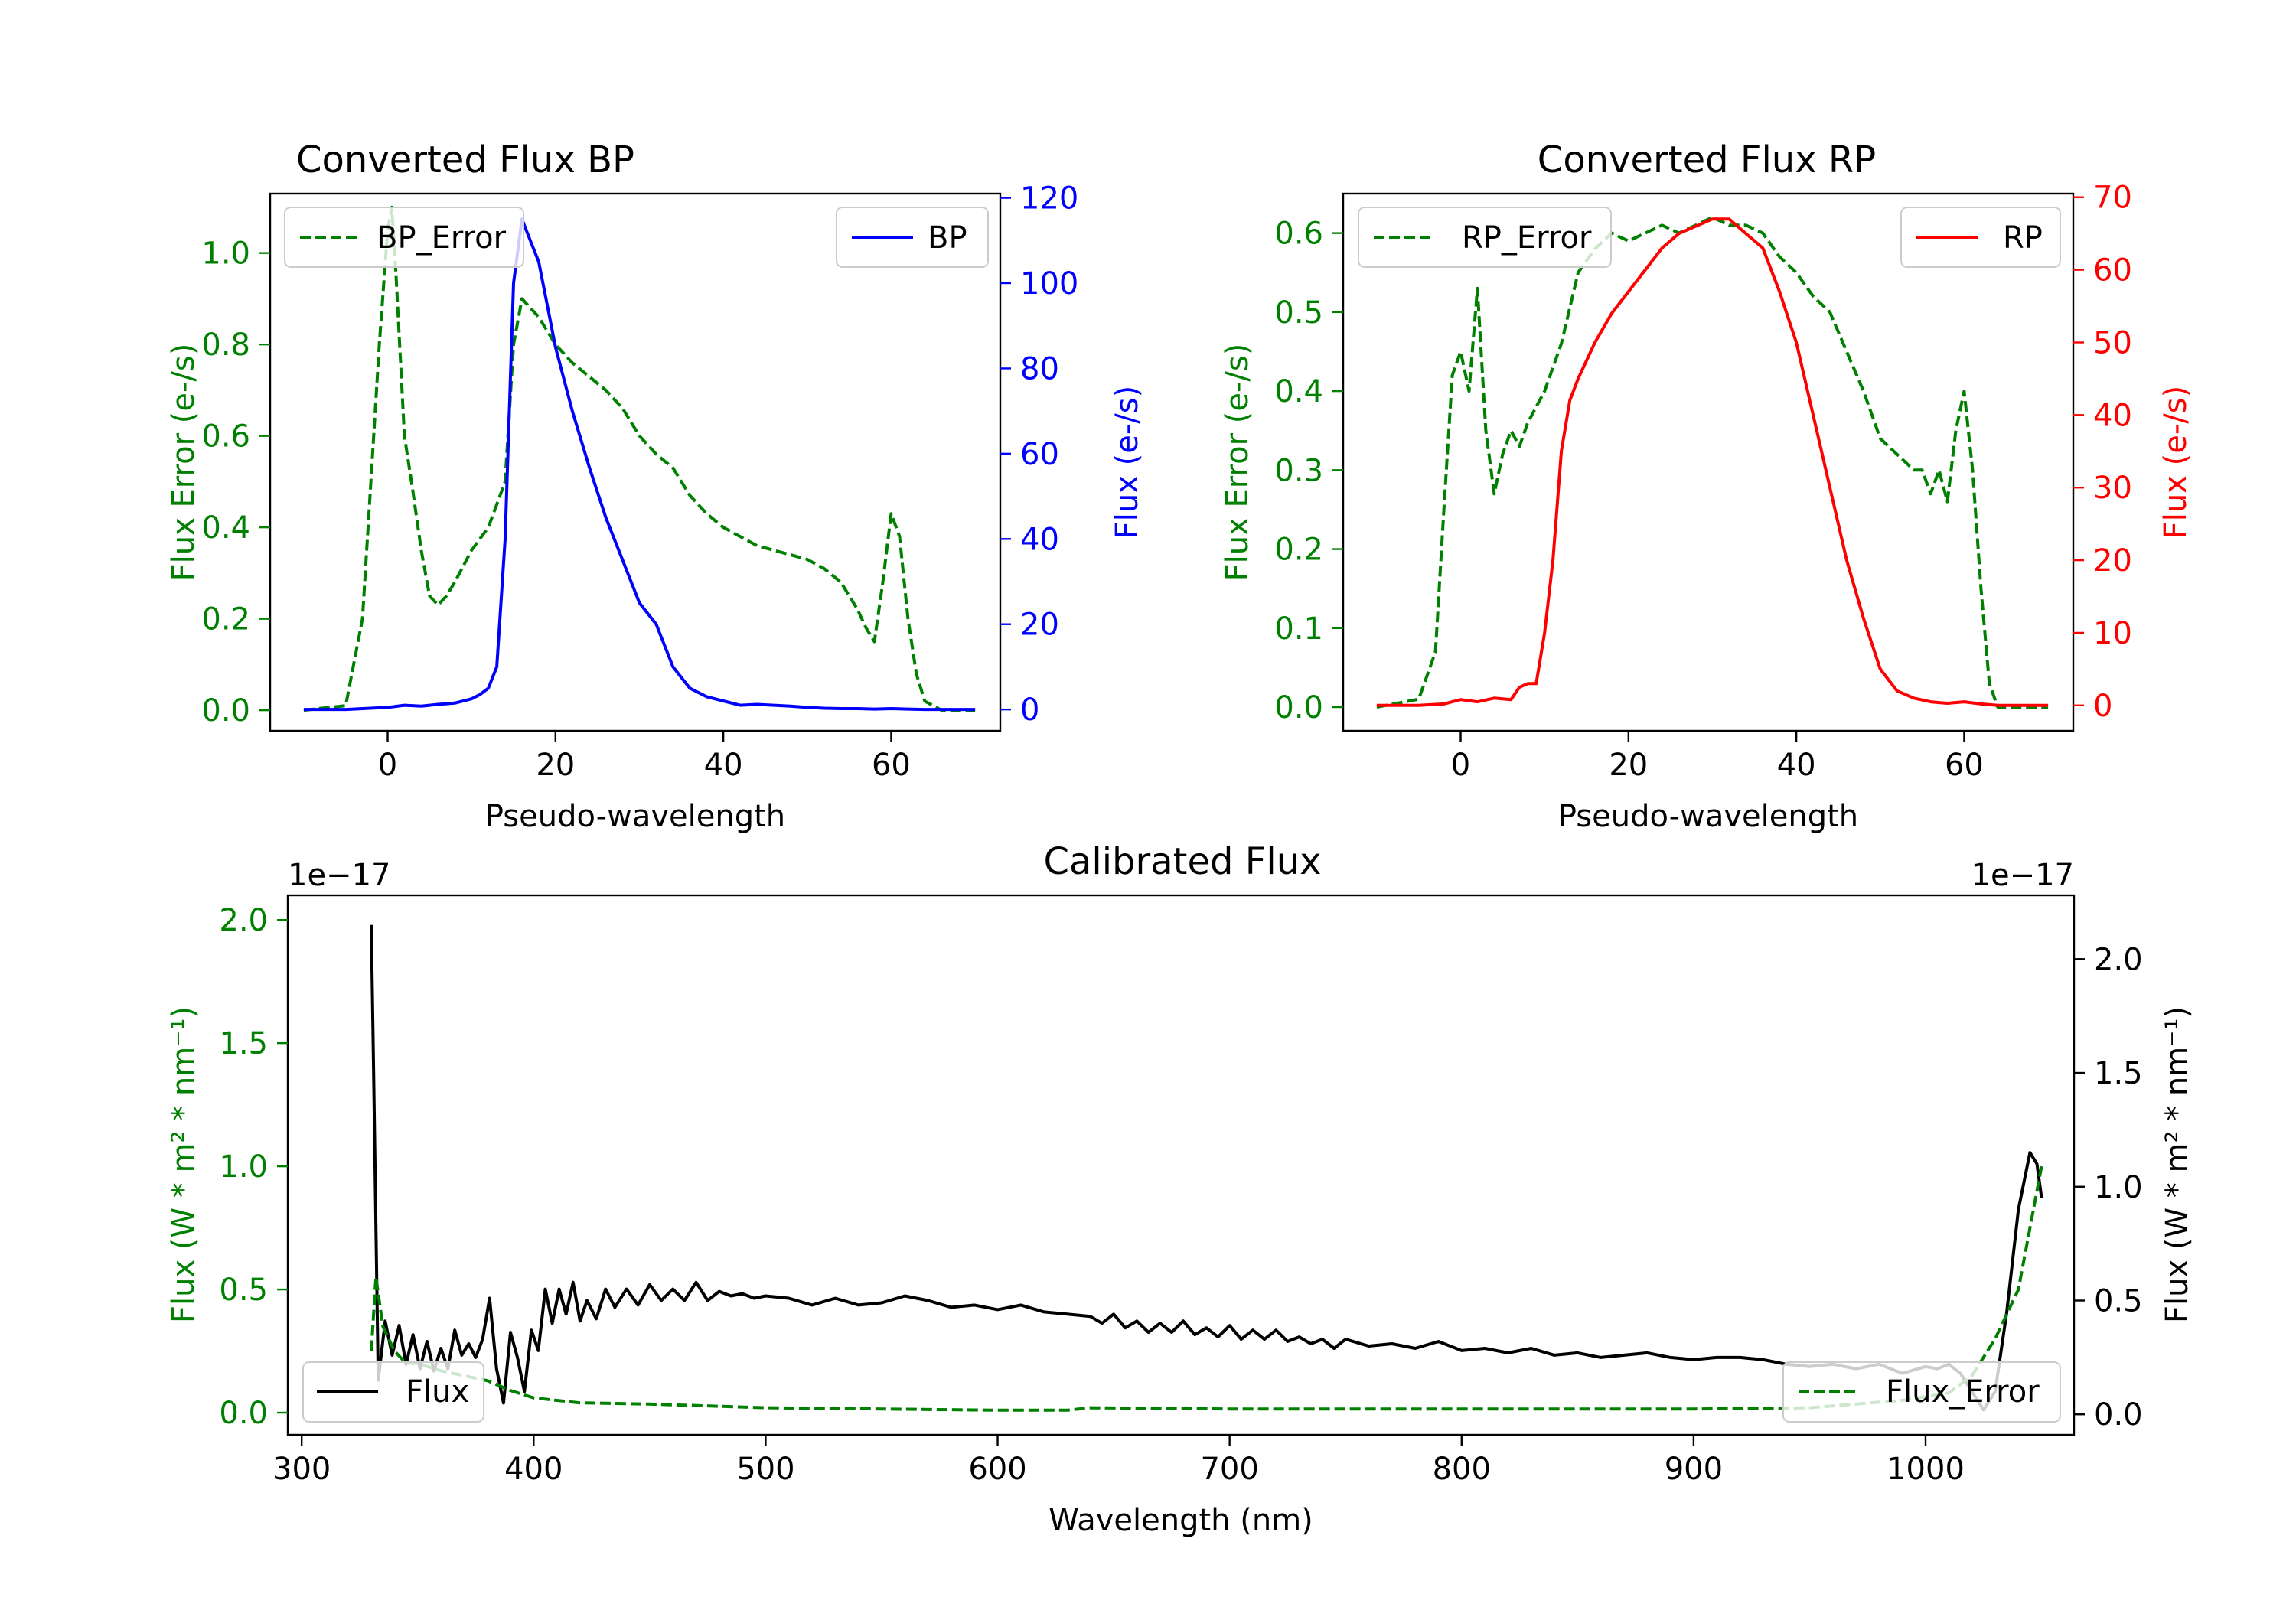 The height and width of the screenshot is (1607, 2296). Describe the element at coordinates (533, 1470) in the screenshot. I see `cal-x-tick-label: 400` at that location.